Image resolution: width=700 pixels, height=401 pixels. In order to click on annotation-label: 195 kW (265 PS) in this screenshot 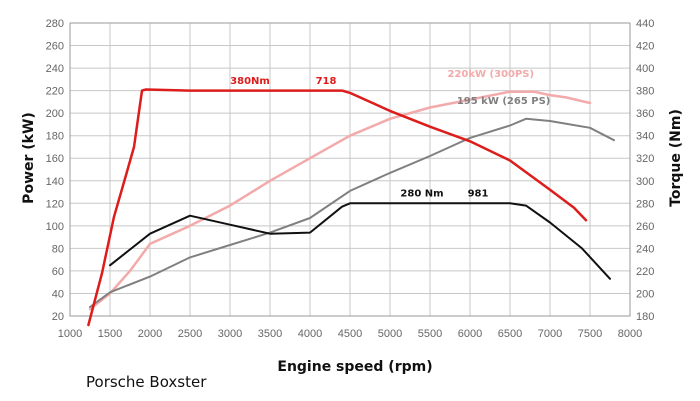, I will do `click(504, 101)`.